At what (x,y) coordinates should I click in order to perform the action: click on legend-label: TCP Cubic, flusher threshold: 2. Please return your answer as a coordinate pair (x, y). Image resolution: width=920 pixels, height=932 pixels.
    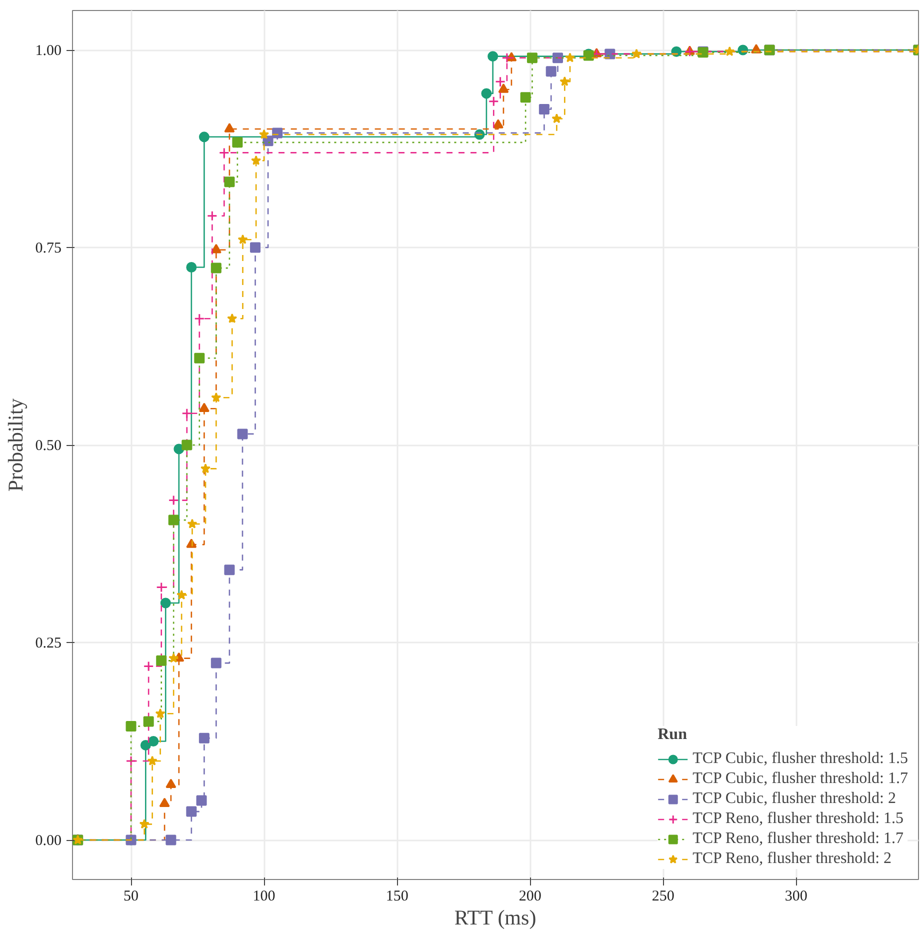
    Looking at the image, I should click on (794, 799).